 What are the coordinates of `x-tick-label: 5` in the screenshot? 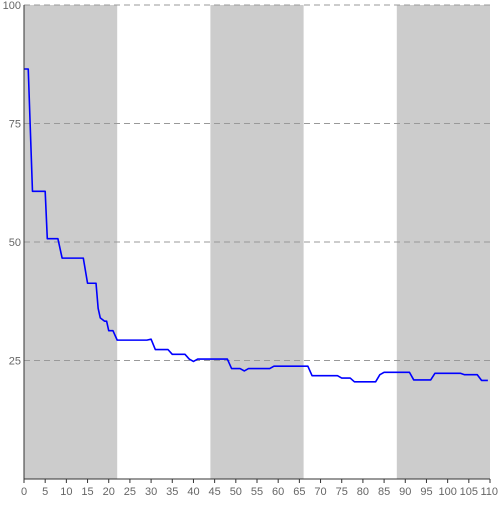 It's located at (45, 492).